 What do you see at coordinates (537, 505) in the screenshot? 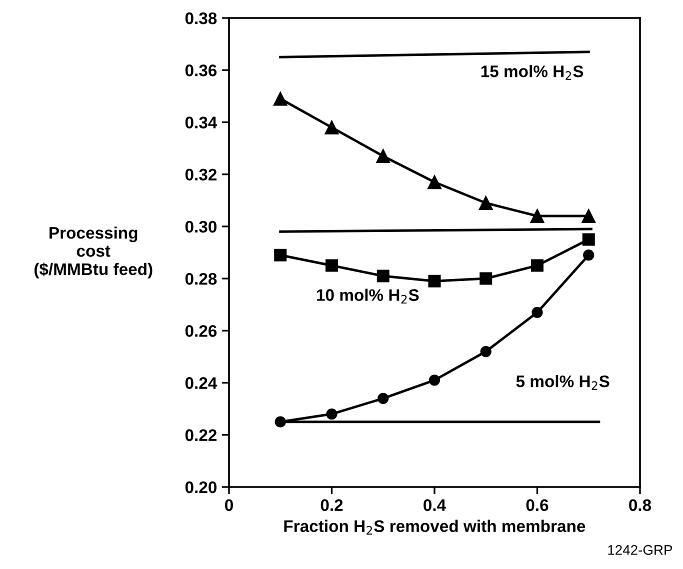
I see `x-tick-label: 0.6` at bounding box center [537, 505].